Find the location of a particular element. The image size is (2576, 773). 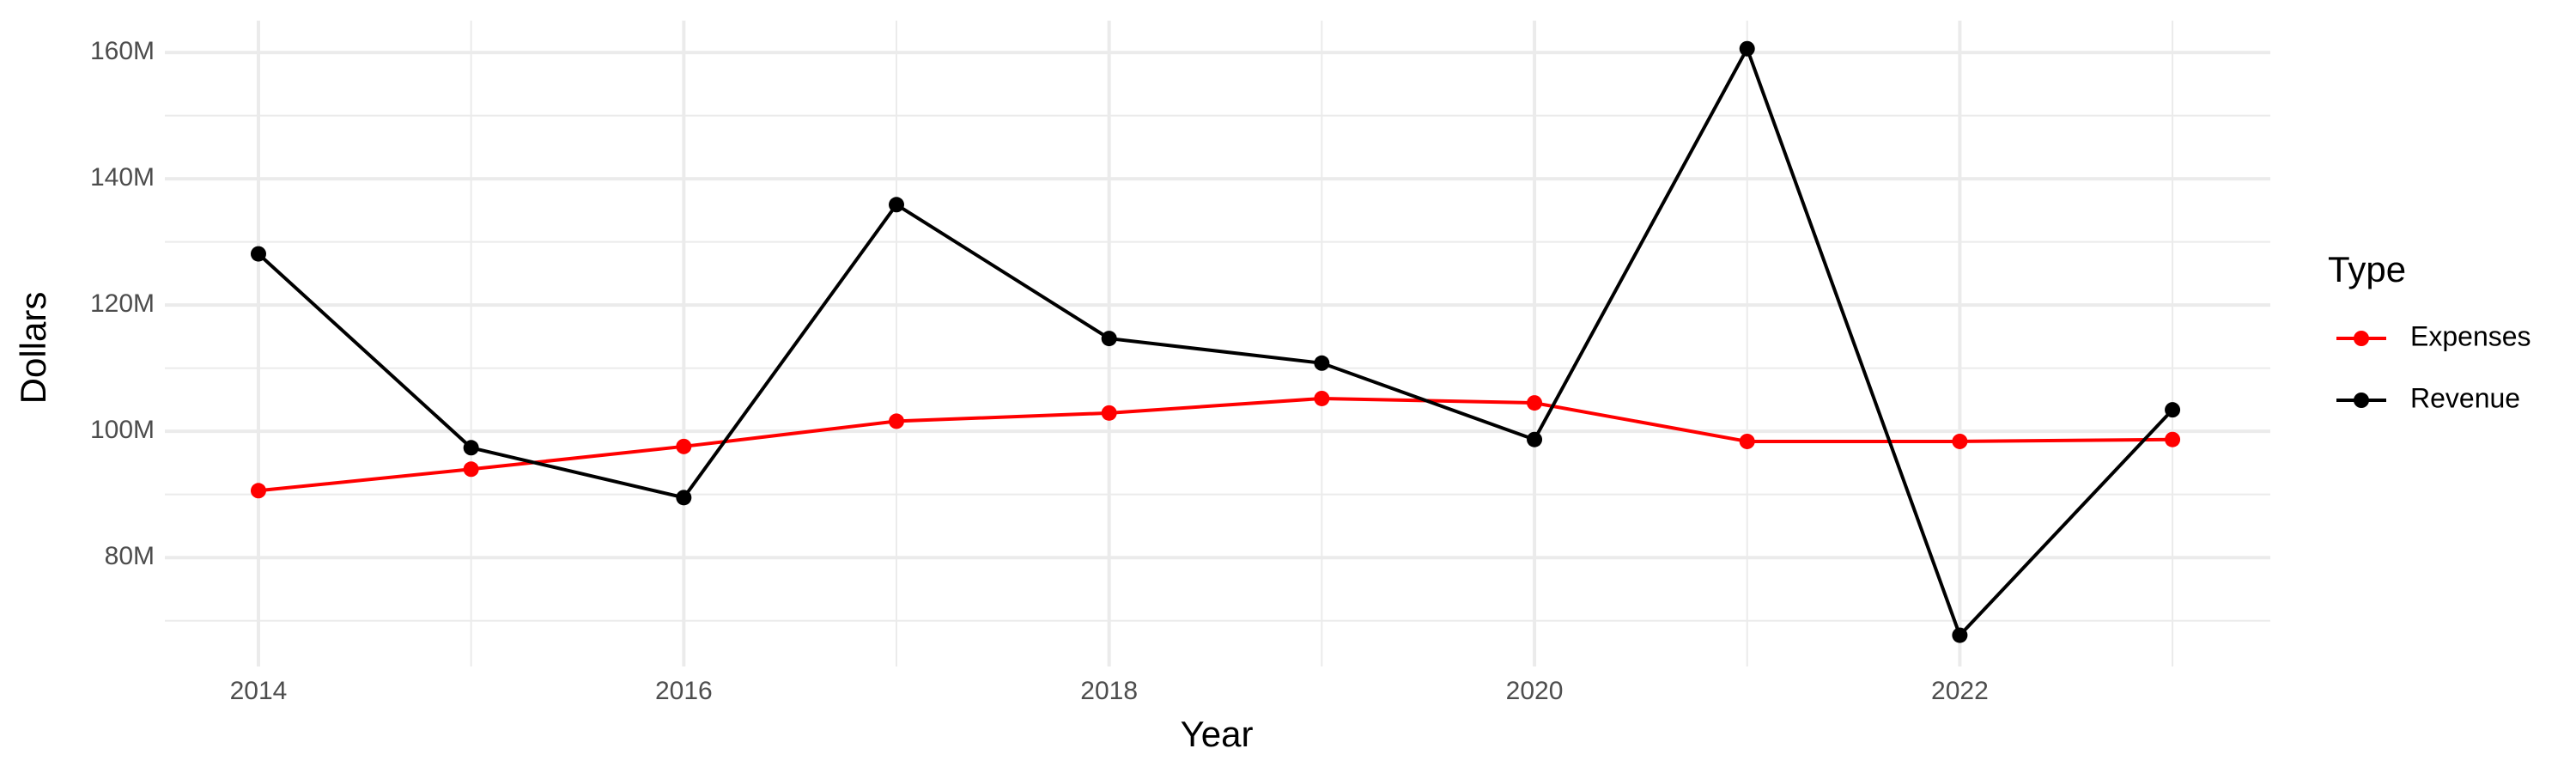

x-tick-label: 2020 is located at coordinates (1535, 691).